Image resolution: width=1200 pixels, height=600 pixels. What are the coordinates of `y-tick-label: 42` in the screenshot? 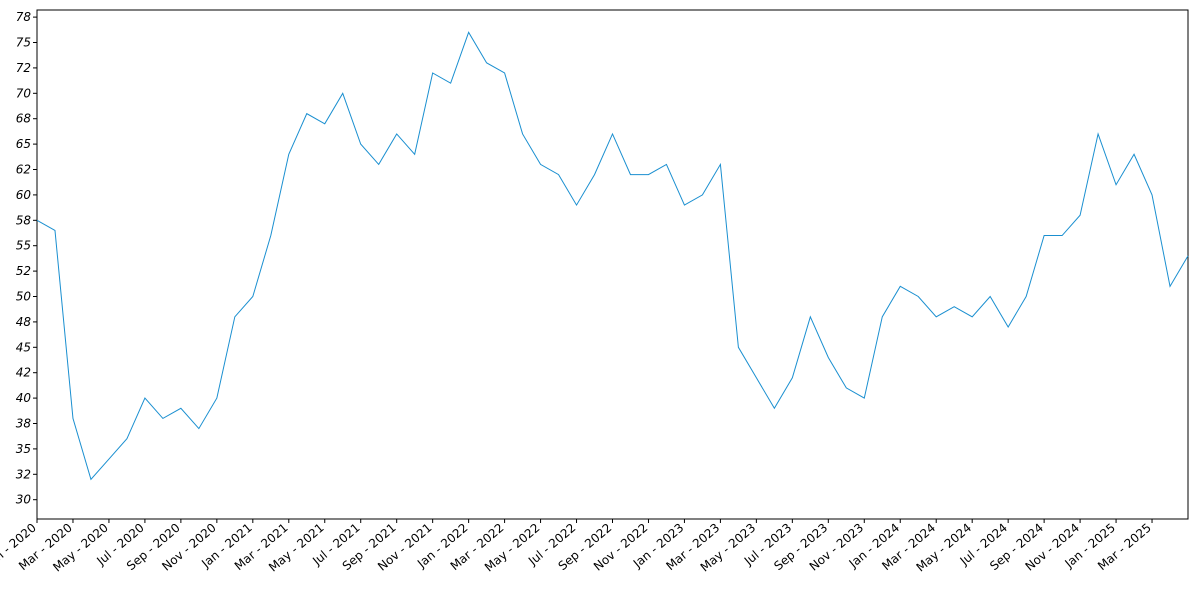 It's located at (23, 373).